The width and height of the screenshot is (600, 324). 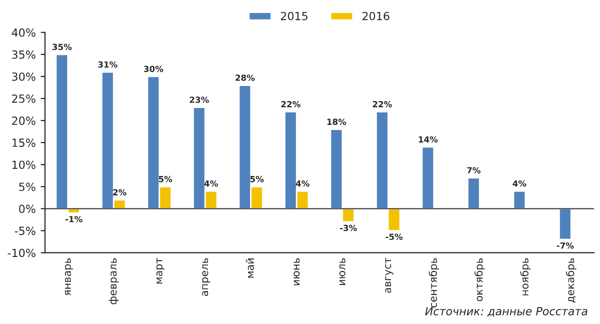 What do you see at coordinates (571, 280) in the screenshot?
I see `x-tick-label: декабрь` at bounding box center [571, 280].